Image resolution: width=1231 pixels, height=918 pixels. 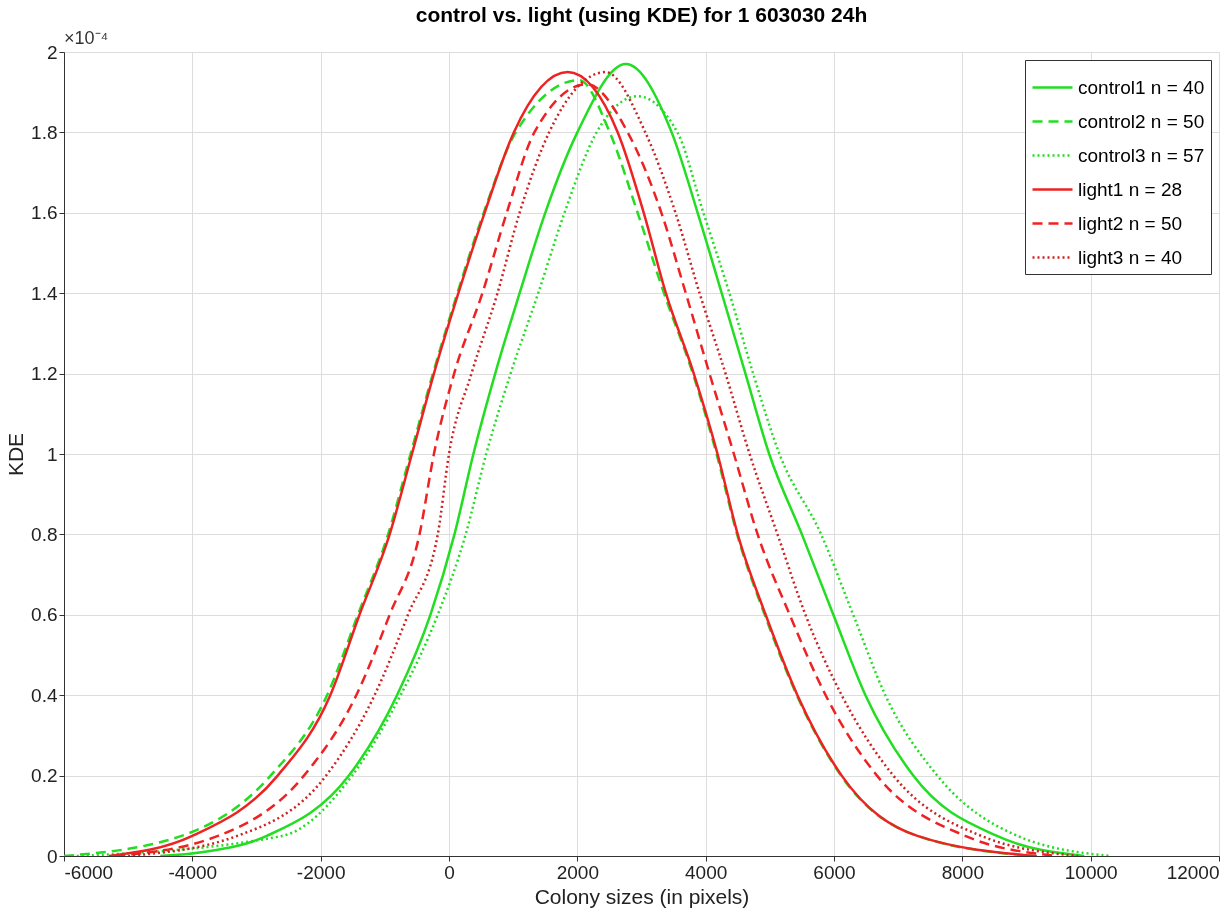 I want to click on y-tick-label: 0.2, so click(x=44, y=776).